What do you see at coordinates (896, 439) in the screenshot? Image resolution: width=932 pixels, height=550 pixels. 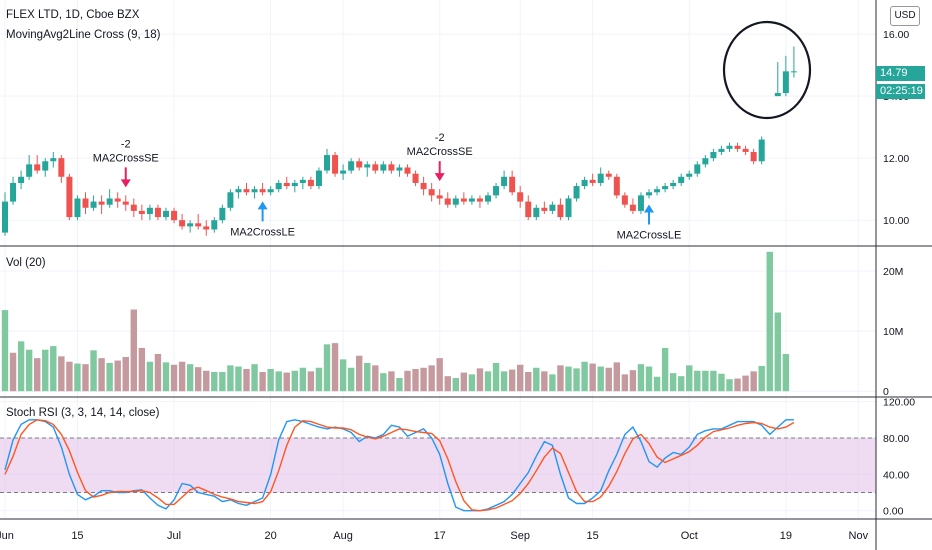 I see `y-tick-label: 80.00` at bounding box center [896, 439].